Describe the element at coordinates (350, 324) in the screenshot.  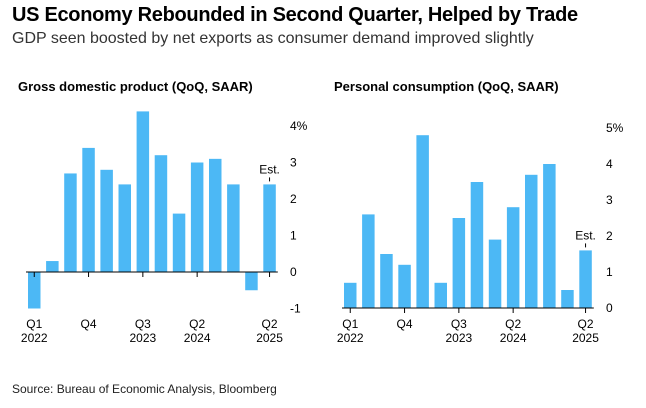
I see `pce-xtick-label: Q1` at that location.